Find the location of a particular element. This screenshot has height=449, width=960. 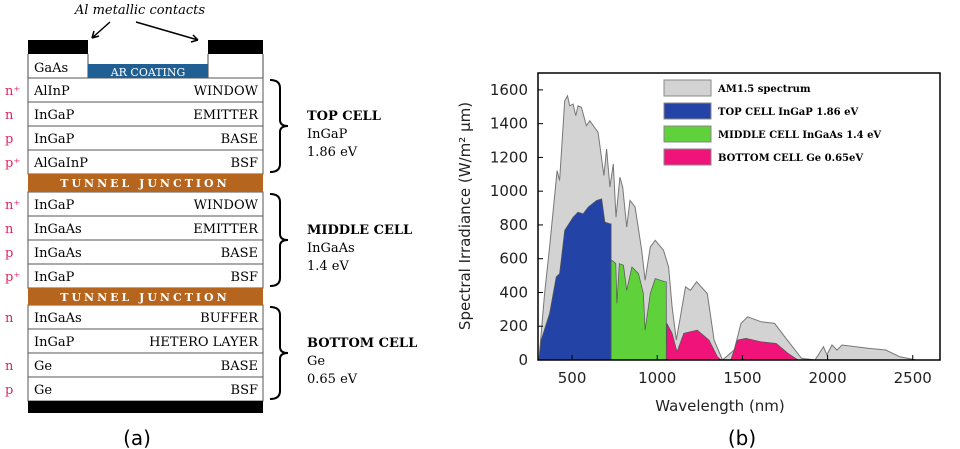

y-axis-label: Spectral Irradiance (W/m² μm) is located at coordinates (465, 216).